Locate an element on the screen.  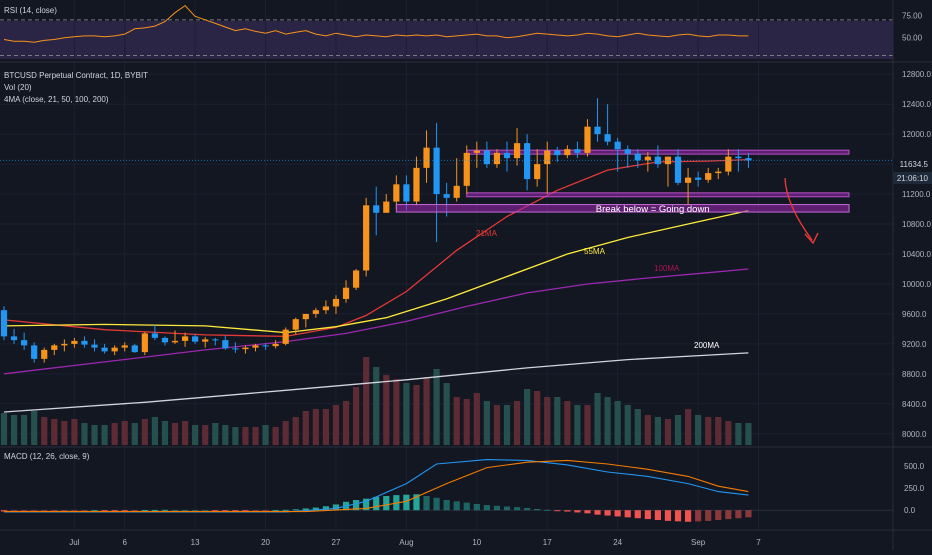
rsi-legend: RSI (14, close) is located at coordinates (30, 10).